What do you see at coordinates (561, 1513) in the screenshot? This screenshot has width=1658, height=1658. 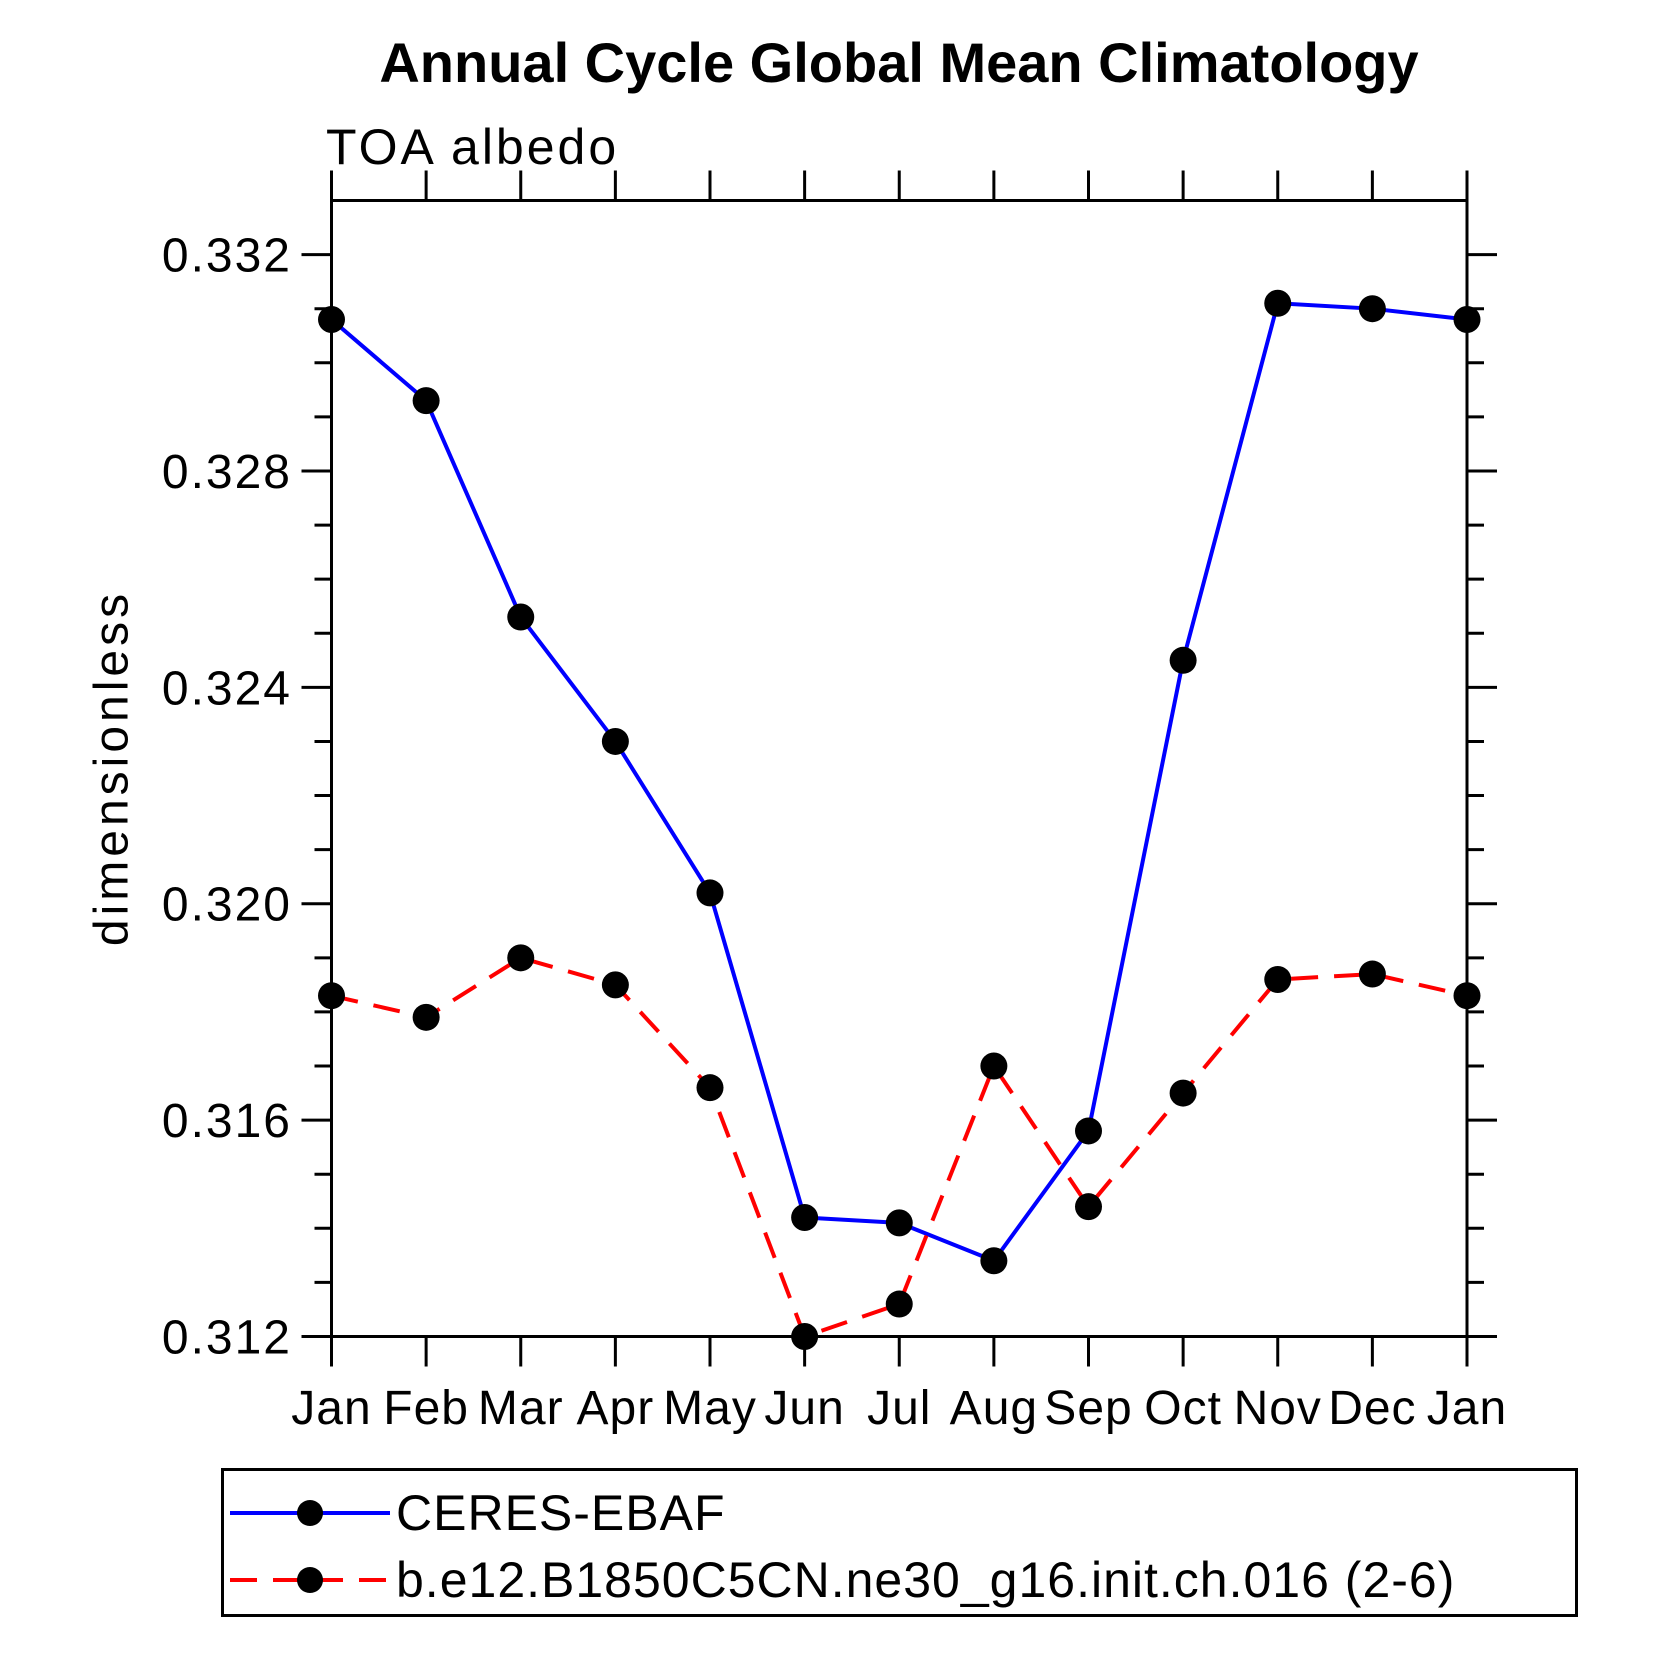 I see `legend-label-ceres: CERES-EBAF` at bounding box center [561, 1513].